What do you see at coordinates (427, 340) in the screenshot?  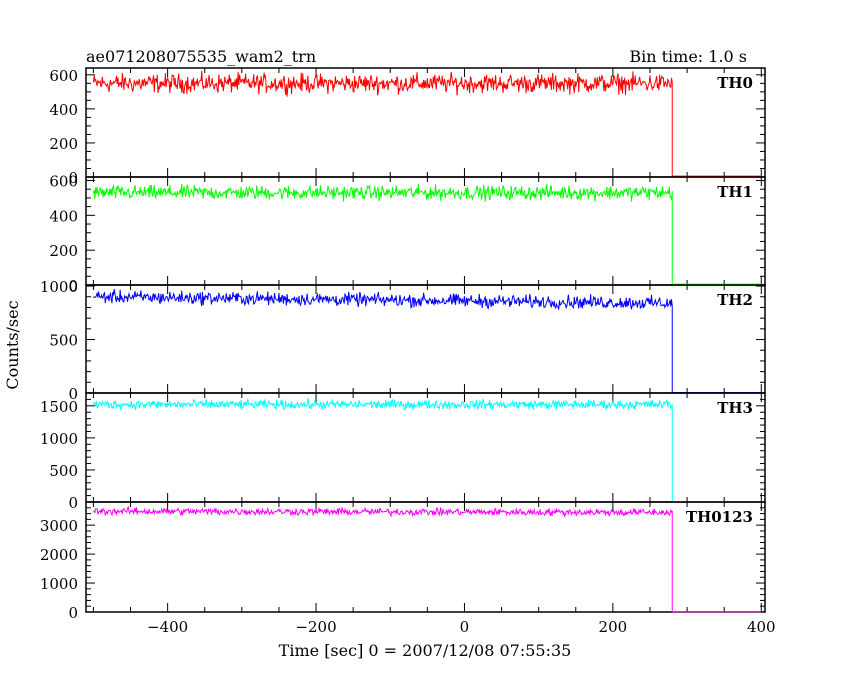 I see `series-line-th2` at bounding box center [427, 340].